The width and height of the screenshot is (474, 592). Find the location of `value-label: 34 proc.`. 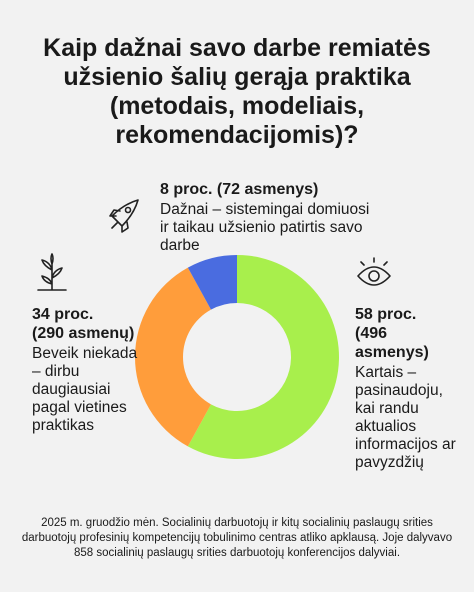

value-label: 34 proc. is located at coordinates (63, 314).